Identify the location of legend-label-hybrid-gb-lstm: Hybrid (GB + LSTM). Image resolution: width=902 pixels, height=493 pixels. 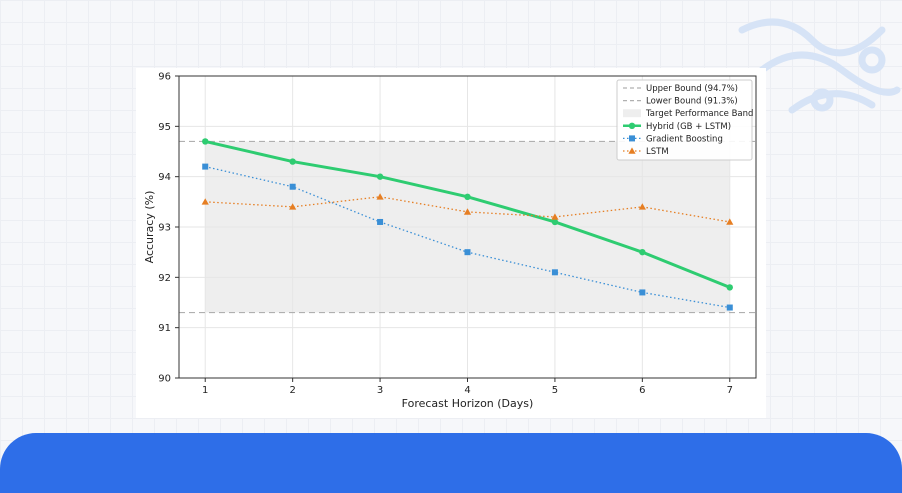
(688, 127).